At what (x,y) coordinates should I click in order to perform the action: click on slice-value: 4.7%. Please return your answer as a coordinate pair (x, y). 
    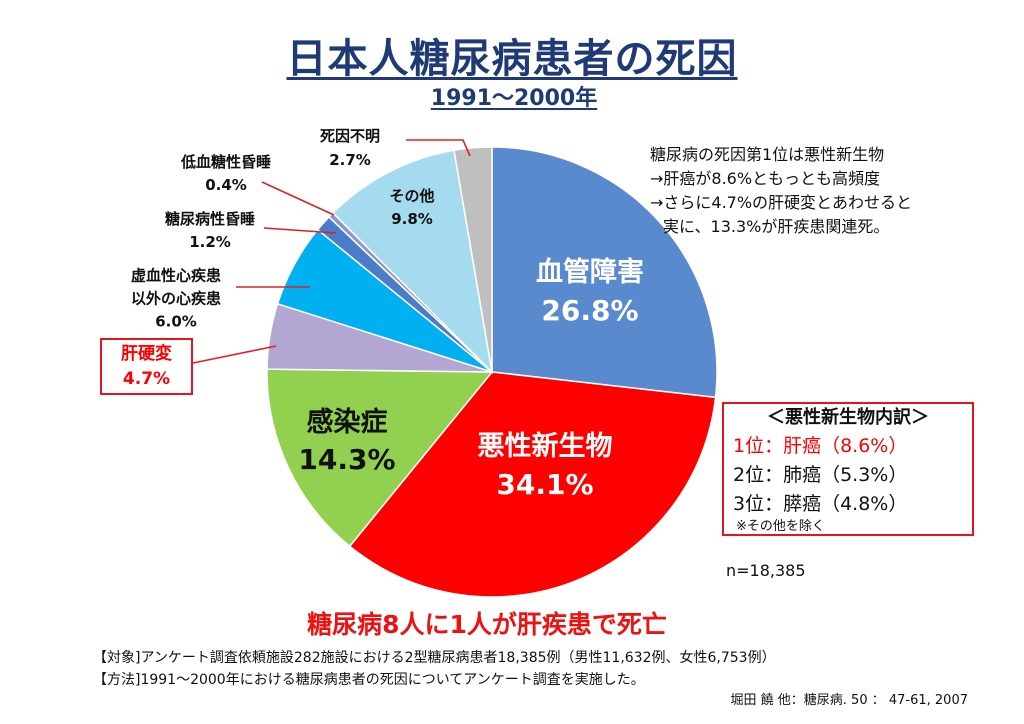
    Looking at the image, I should click on (146, 379).